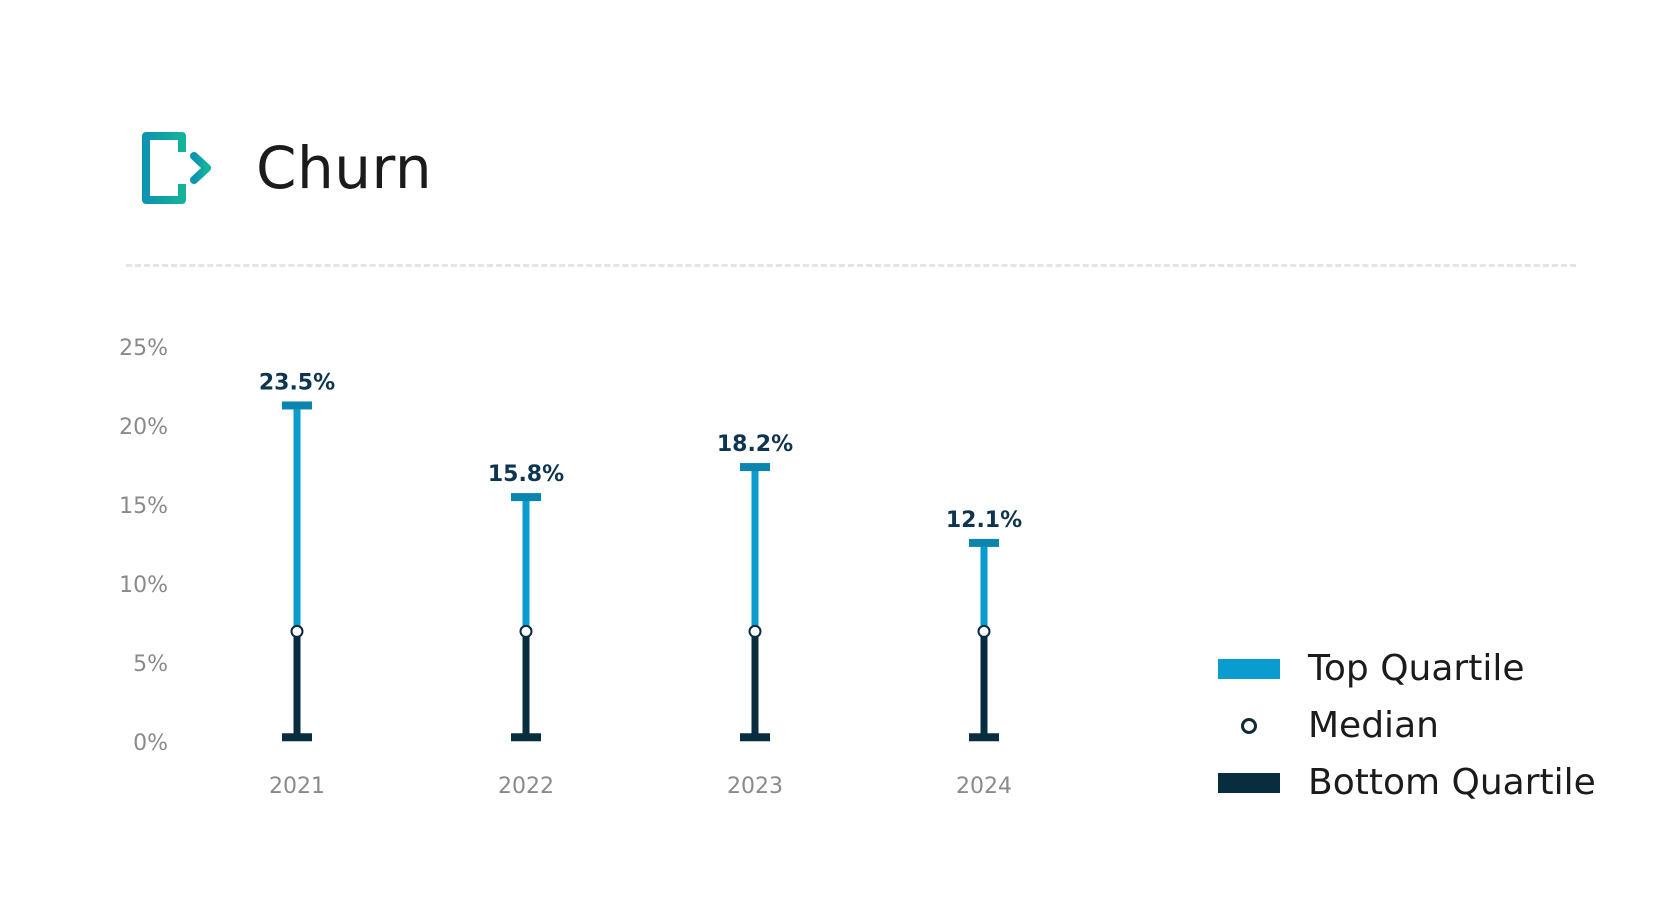 The height and width of the screenshot is (900, 1680). Describe the element at coordinates (1452, 782) in the screenshot. I see `legend-label-bottom-quartile: Bottom Quartile` at that location.